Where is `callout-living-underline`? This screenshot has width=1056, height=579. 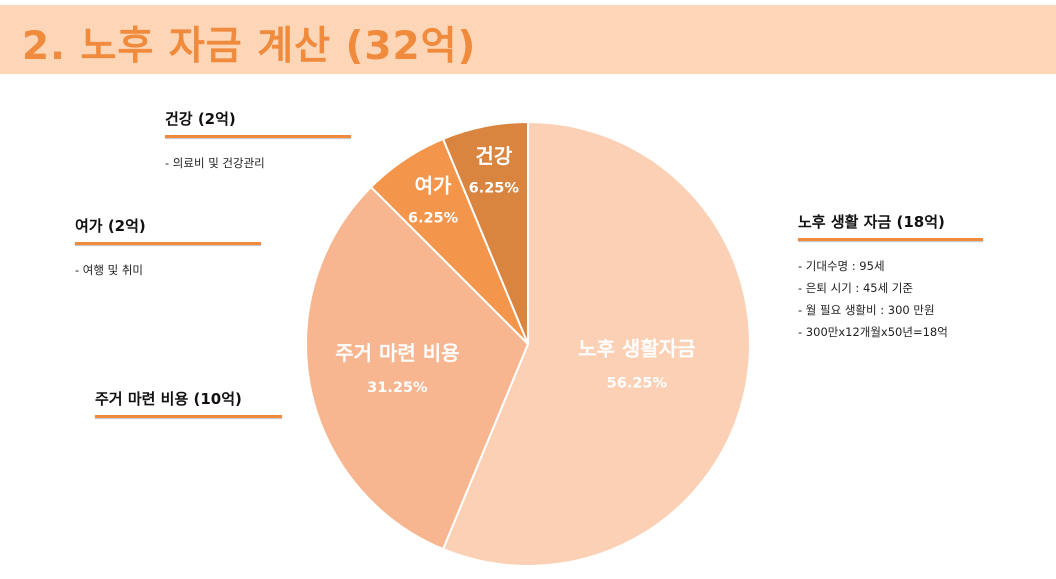 callout-living-underline is located at coordinates (890, 239).